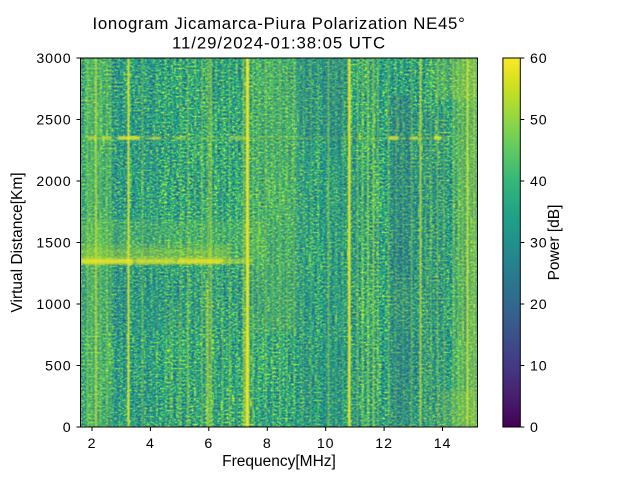 The width and height of the screenshot is (640, 480). What do you see at coordinates (539, 59) in the screenshot?
I see `svg-text: 60` at bounding box center [539, 59].